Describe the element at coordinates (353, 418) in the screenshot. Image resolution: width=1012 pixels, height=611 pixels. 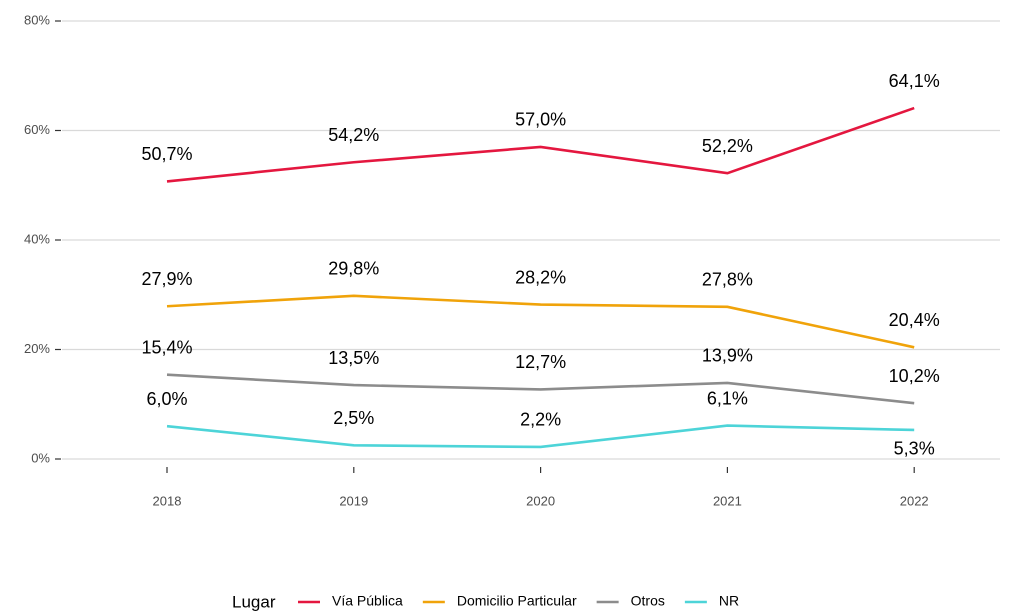
I see `data-label: 2,5%` at that location.